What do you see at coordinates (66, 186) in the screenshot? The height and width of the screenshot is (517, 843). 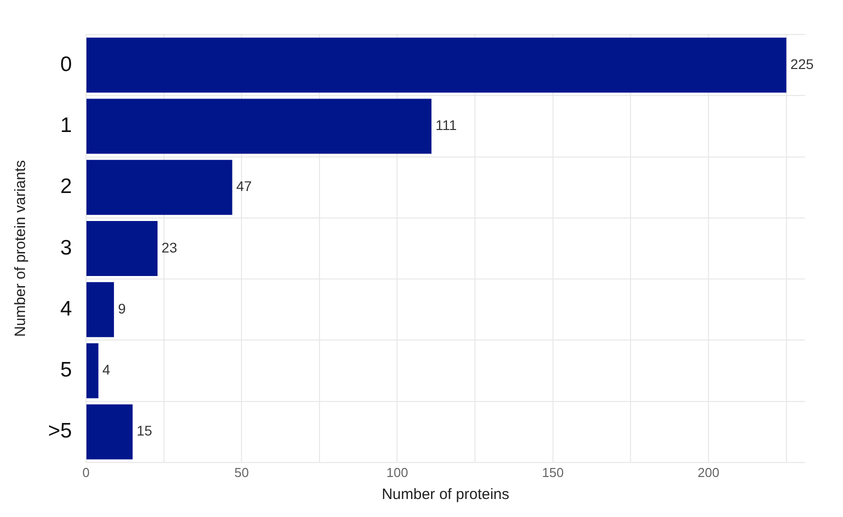 I see `y-tick-label: 2` at bounding box center [66, 186].